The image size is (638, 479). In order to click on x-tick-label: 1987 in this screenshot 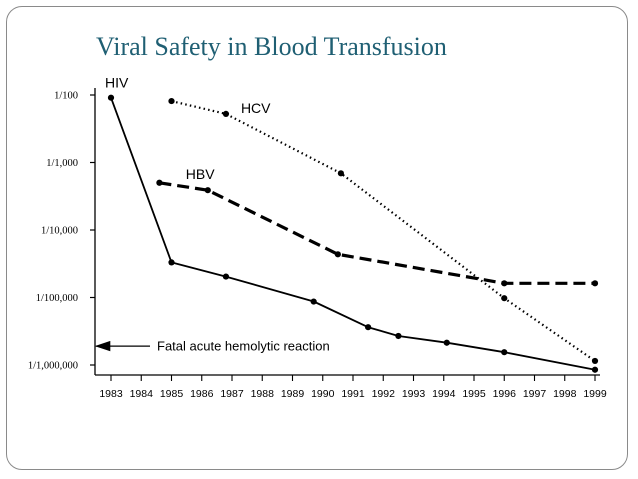, I will do `click(232, 394)`.